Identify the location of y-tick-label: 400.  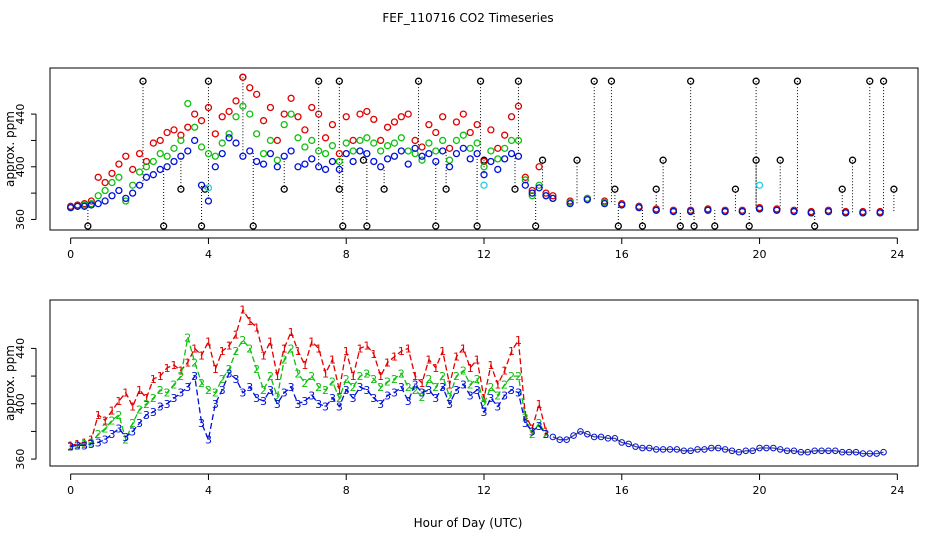
(20, 403).